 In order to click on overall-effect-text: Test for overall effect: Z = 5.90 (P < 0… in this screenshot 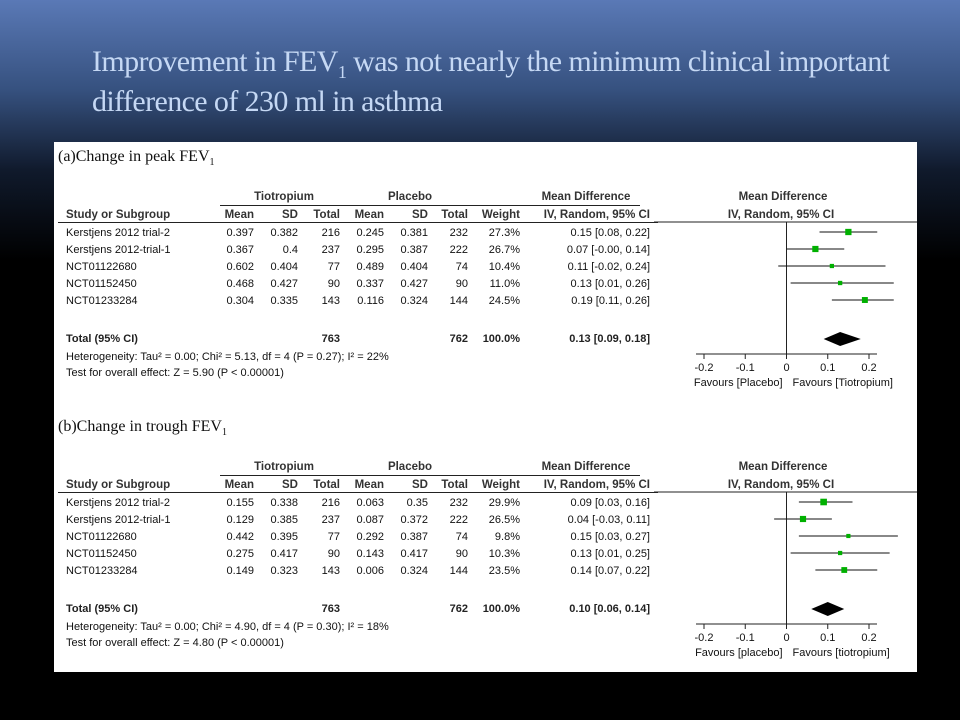, I will do `click(175, 373)`.